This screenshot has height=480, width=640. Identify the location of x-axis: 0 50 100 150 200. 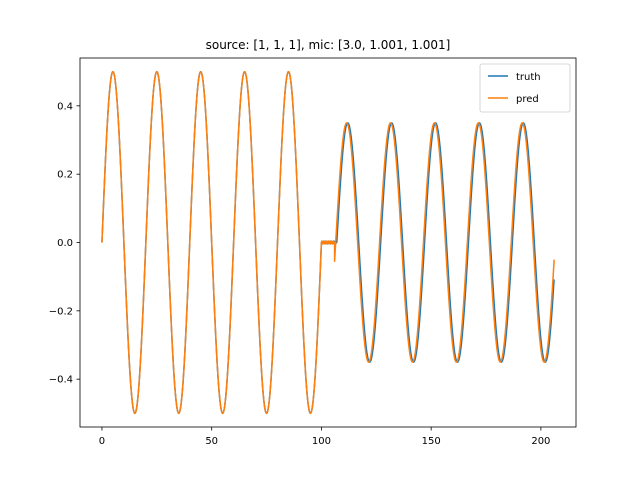
(324, 437).